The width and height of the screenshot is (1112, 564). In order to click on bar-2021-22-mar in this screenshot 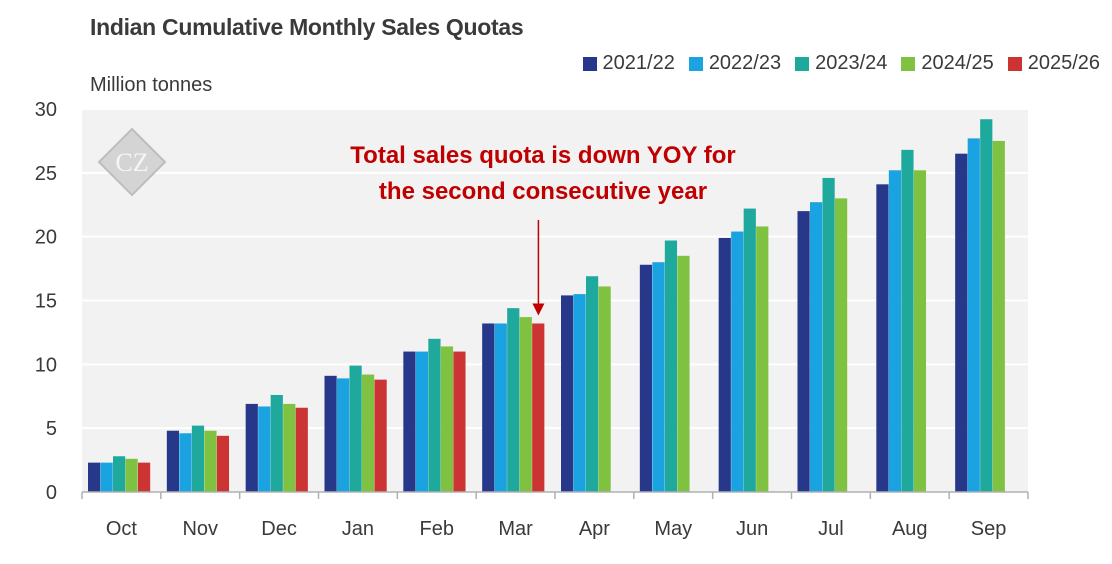, I will do `click(488, 407)`.